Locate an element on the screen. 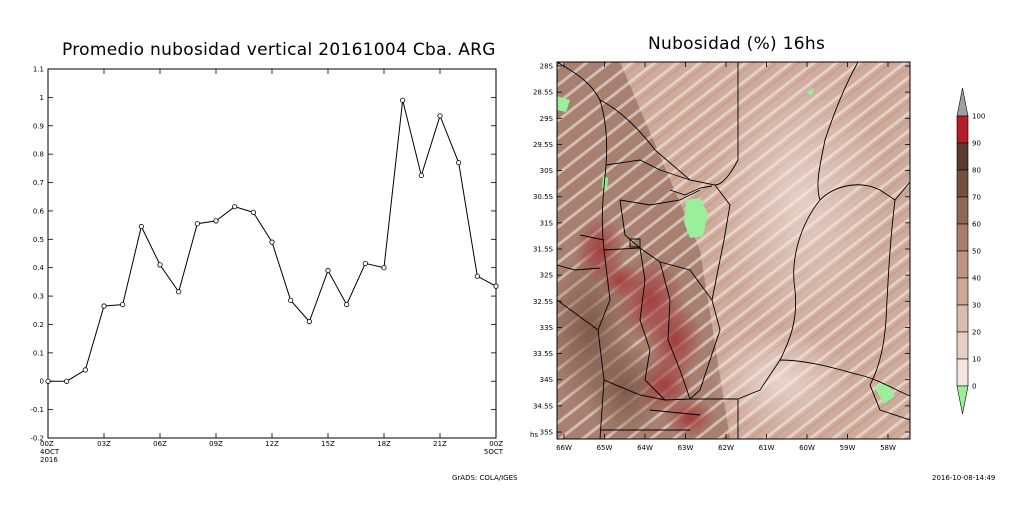  colorbar-boxes is located at coordinates (962, 251).